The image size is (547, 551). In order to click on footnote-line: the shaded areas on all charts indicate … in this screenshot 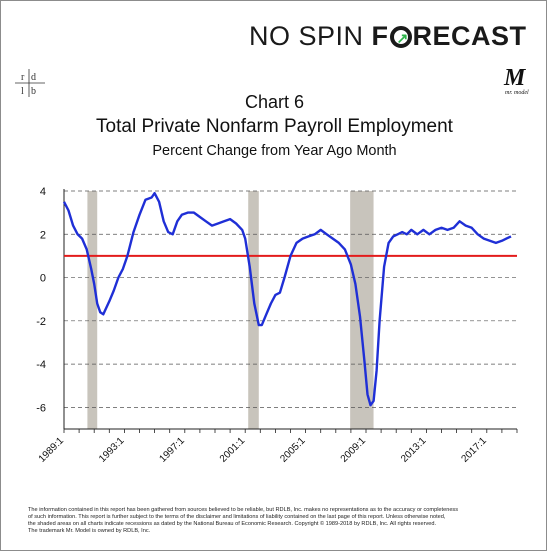, I will do `click(232, 524)`.